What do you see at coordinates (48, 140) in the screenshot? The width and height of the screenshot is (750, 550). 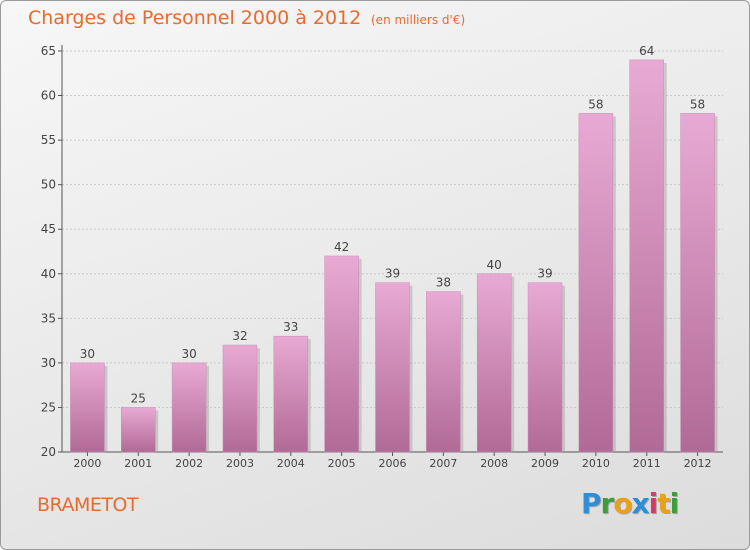 I see `y-tick-label: 55` at bounding box center [48, 140].